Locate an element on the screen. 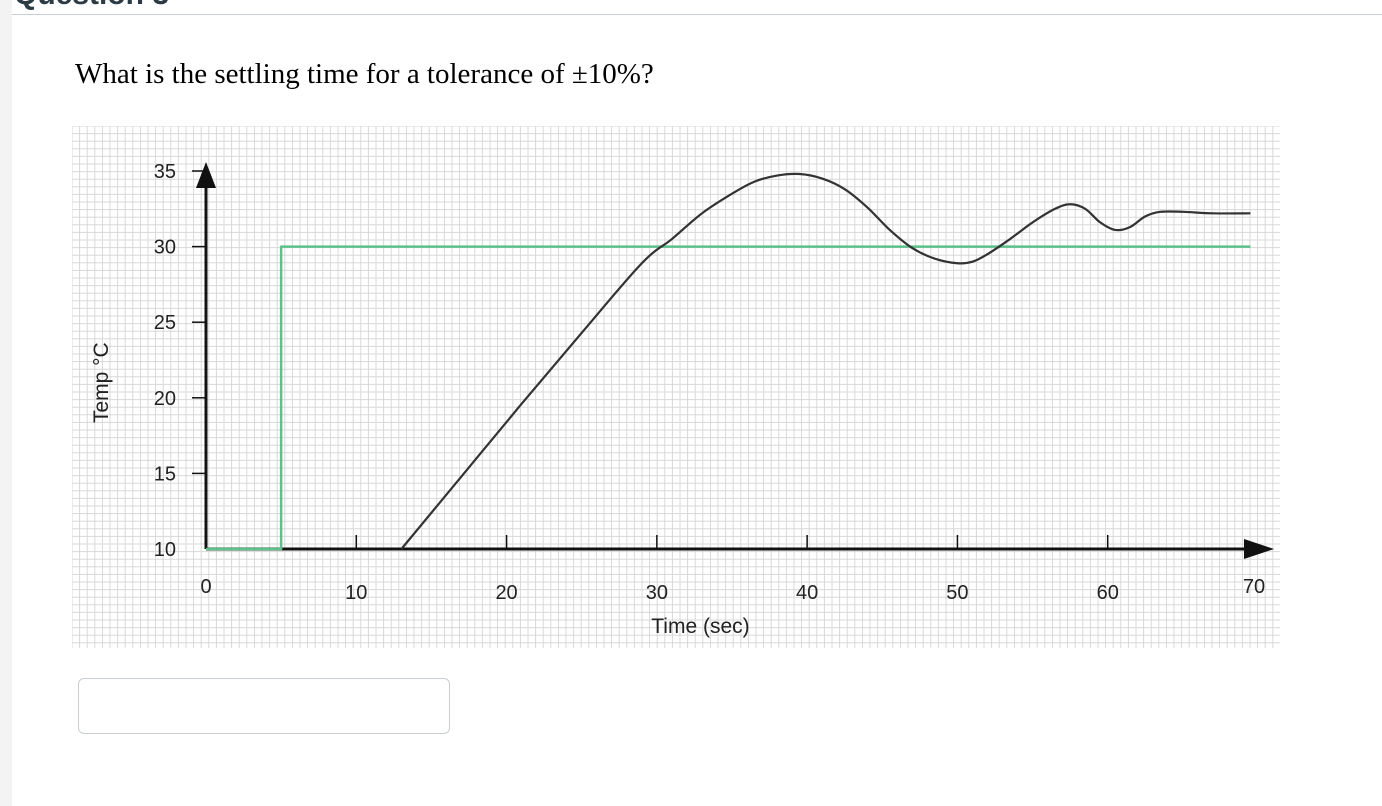 The height and width of the screenshot is (806, 1382). x-tick-label: 0 is located at coordinates (205, 587).